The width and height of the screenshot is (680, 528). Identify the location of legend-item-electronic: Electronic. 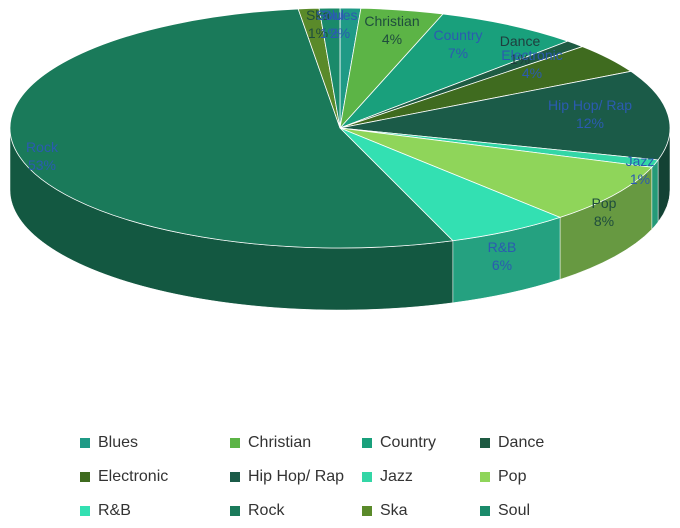
(155, 477).